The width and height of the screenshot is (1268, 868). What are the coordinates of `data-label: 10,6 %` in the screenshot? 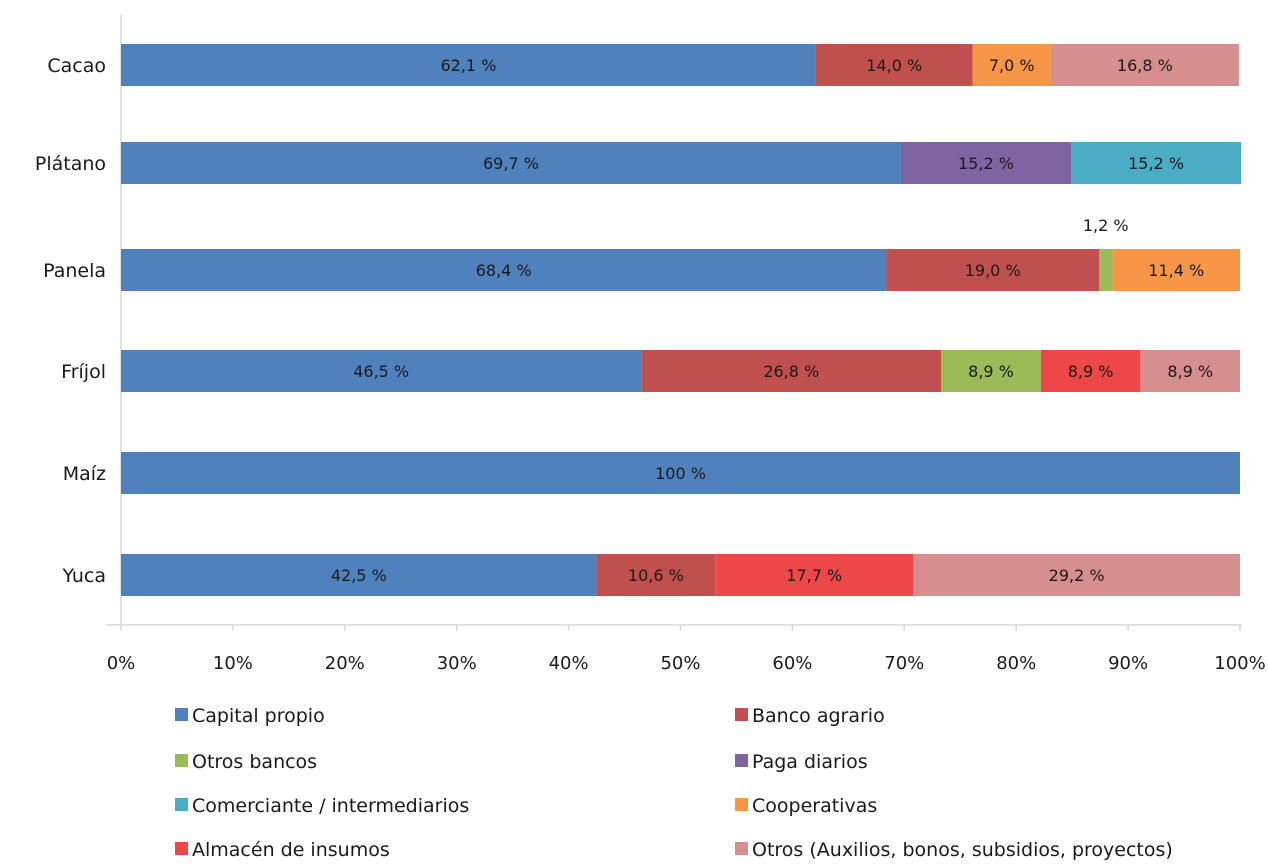 It's located at (656, 575).